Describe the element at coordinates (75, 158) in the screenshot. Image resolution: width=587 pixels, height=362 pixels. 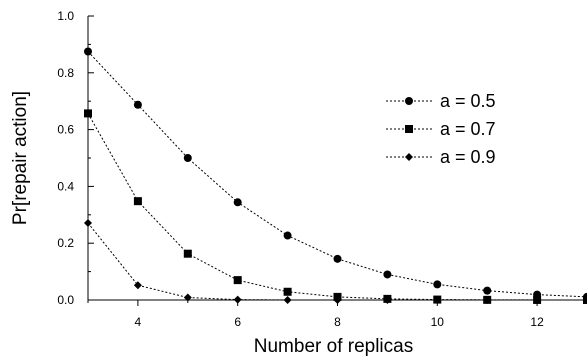
I see `y-ticks: 0.0 0.2 0.4 0.6 0.8 1.0` at that location.